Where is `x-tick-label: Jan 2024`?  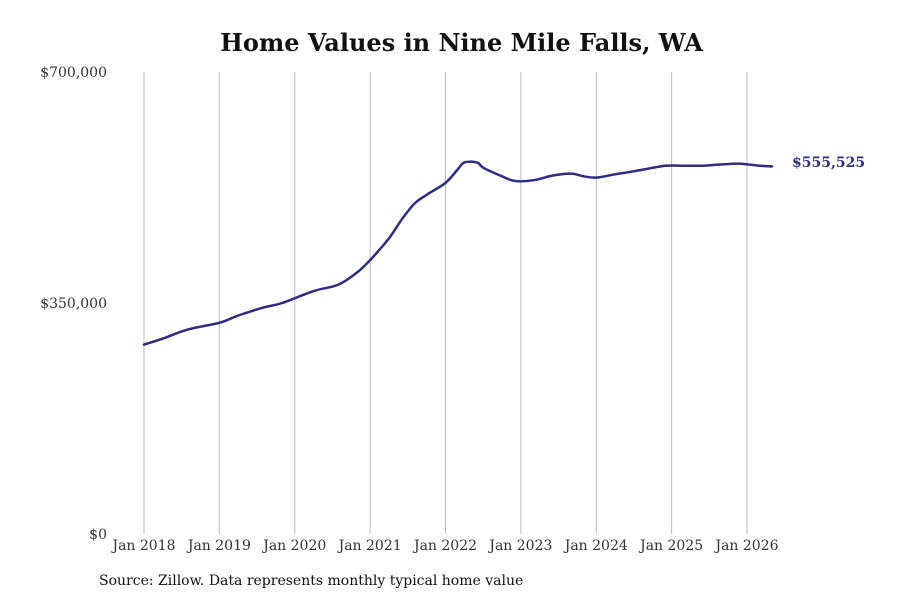
x-tick-label: Jan 2024 is located at coordinates (595, 546).